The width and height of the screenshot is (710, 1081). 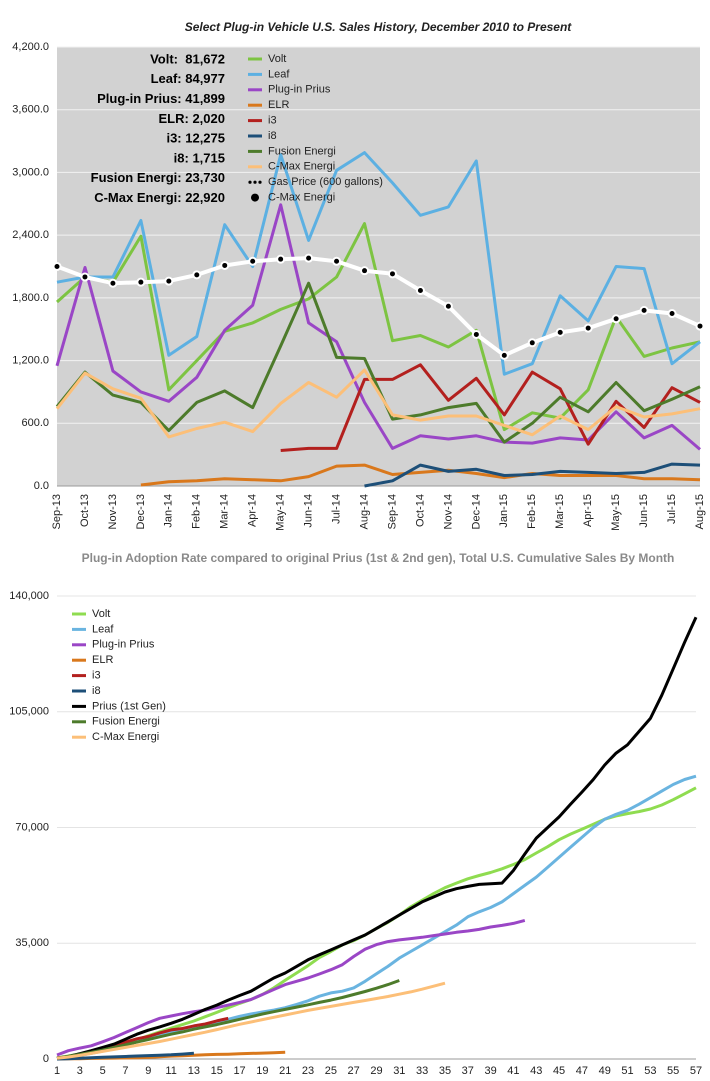 I want to click on x-tick-label: 29, so click(x=376, y=1071).